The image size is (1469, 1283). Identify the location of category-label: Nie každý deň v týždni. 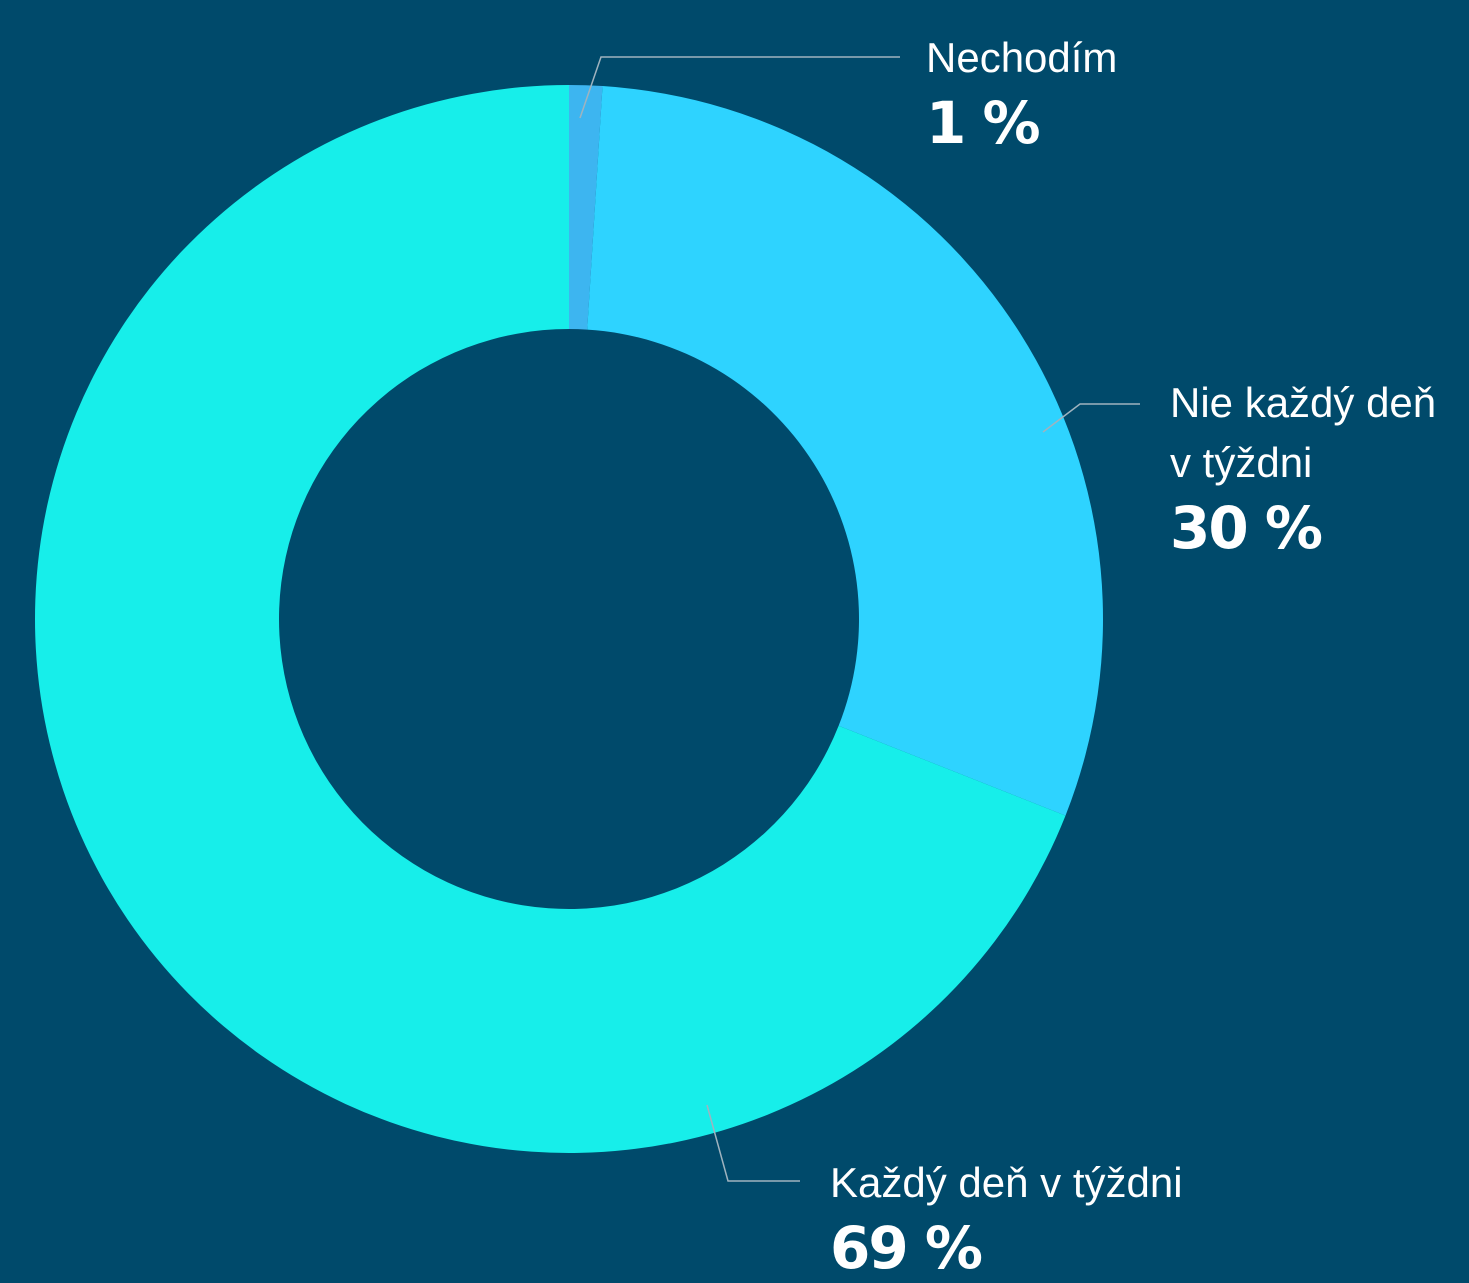
(1303, 432).